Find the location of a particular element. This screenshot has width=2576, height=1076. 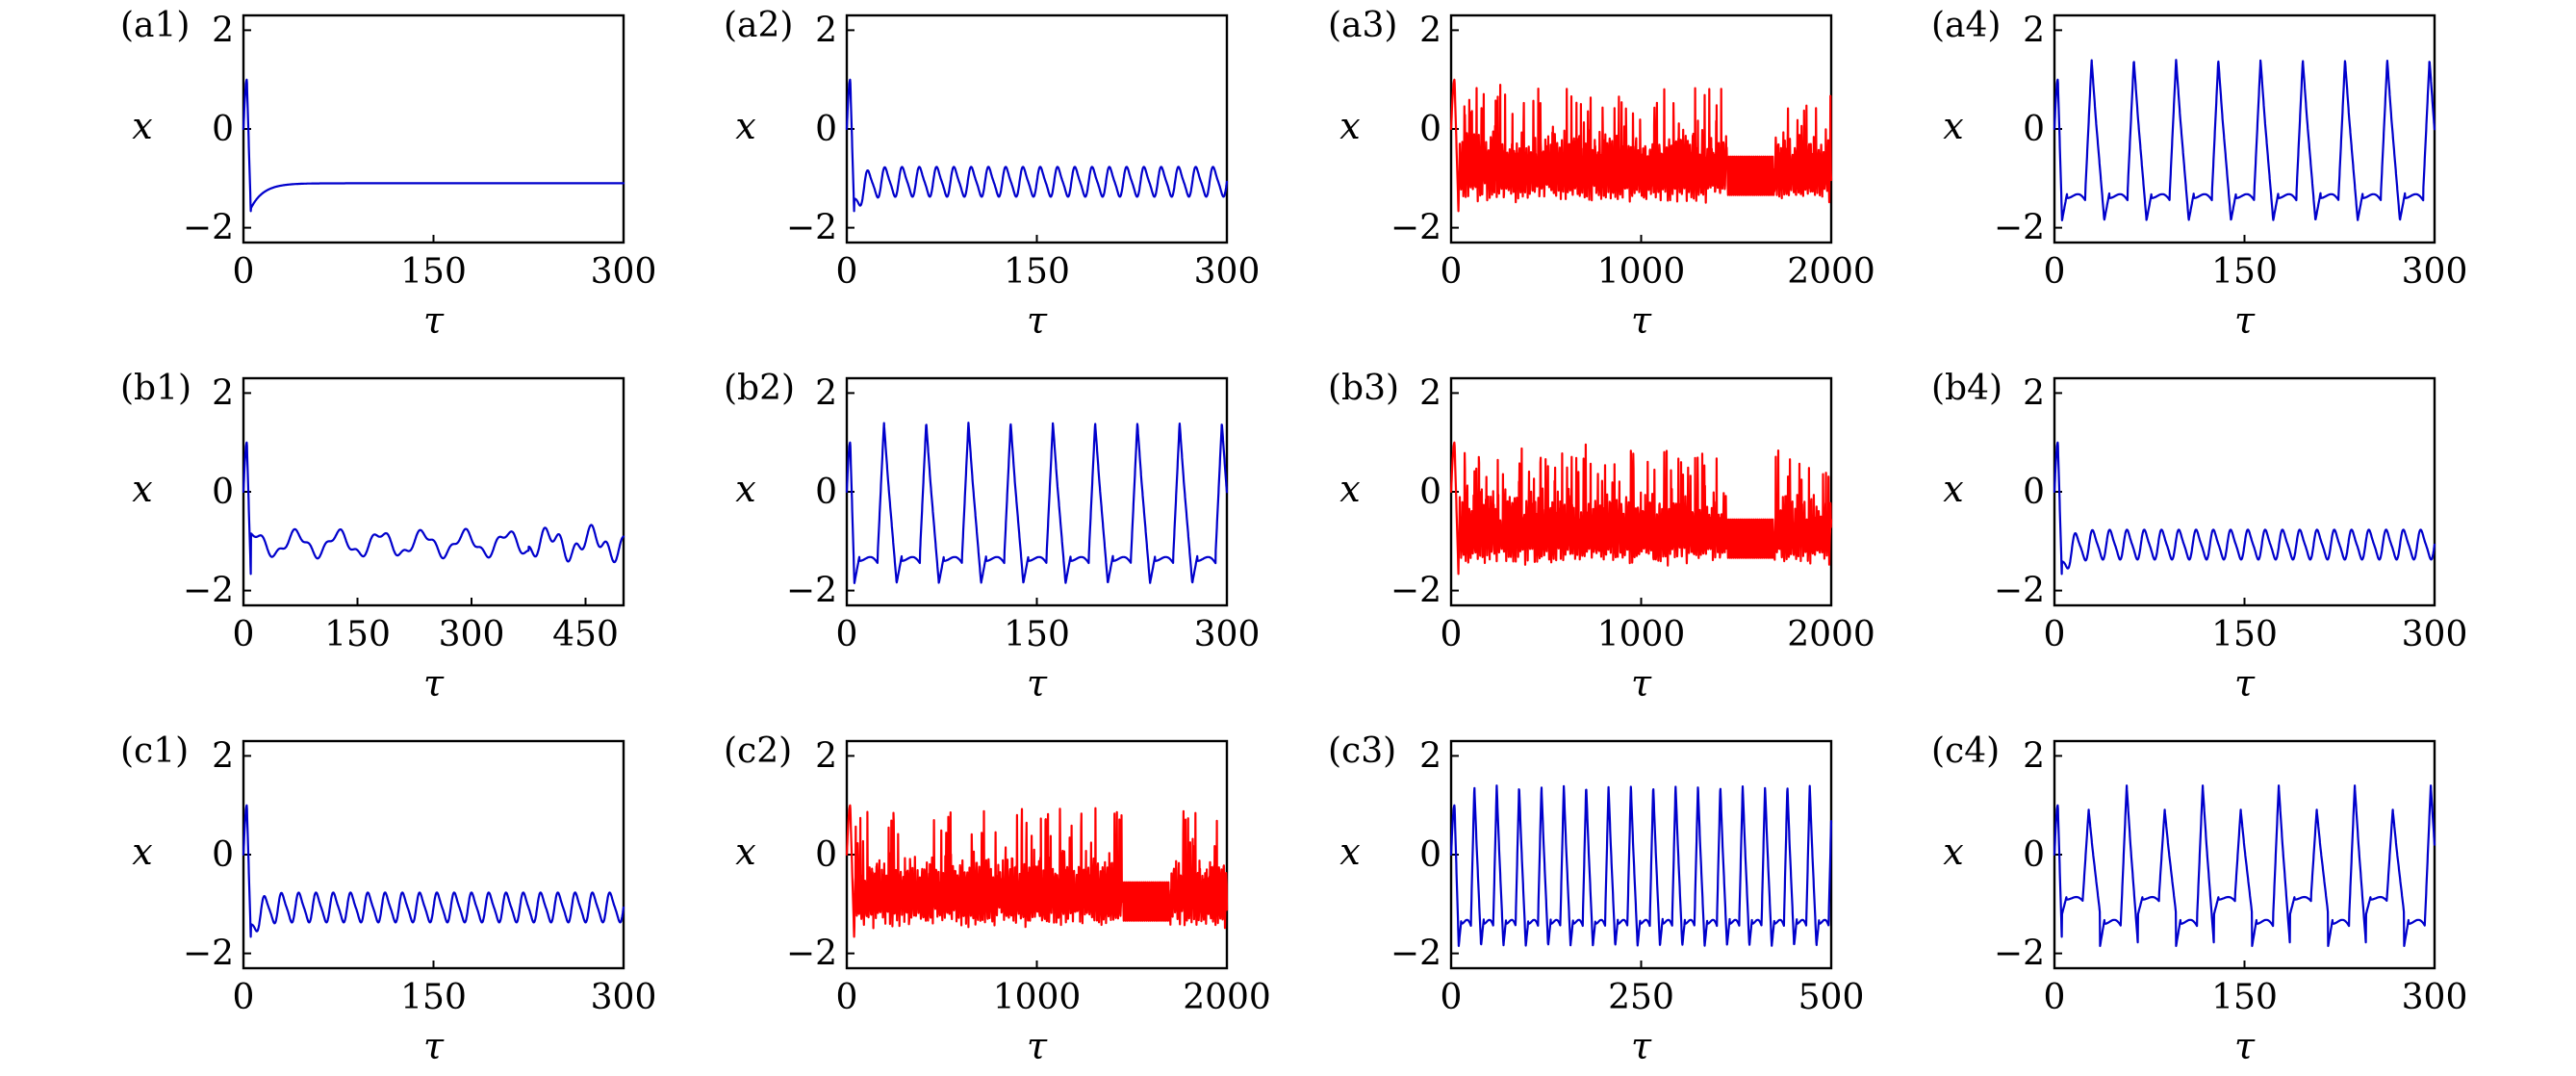

chart-10-series-line is located at coordinates (1641, 865).